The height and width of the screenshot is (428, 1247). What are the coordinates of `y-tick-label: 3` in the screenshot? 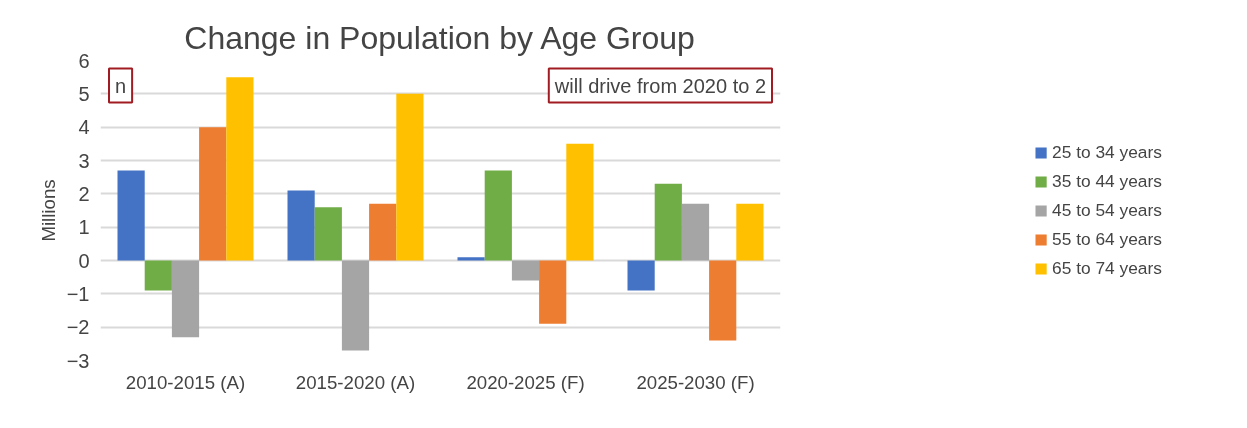 It's located at (84, 160).